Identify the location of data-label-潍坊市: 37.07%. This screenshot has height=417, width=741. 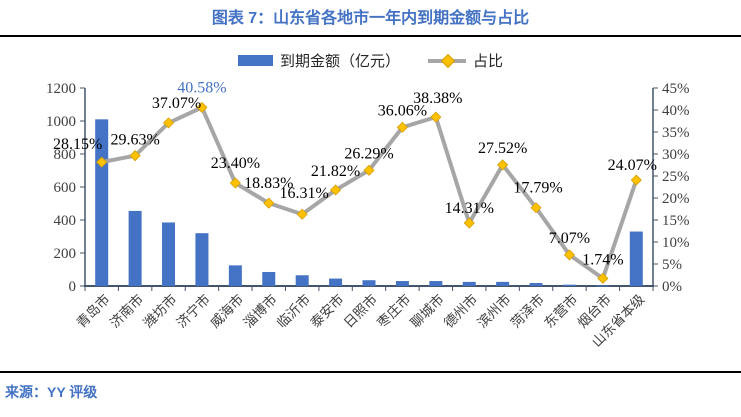
(176, 103).